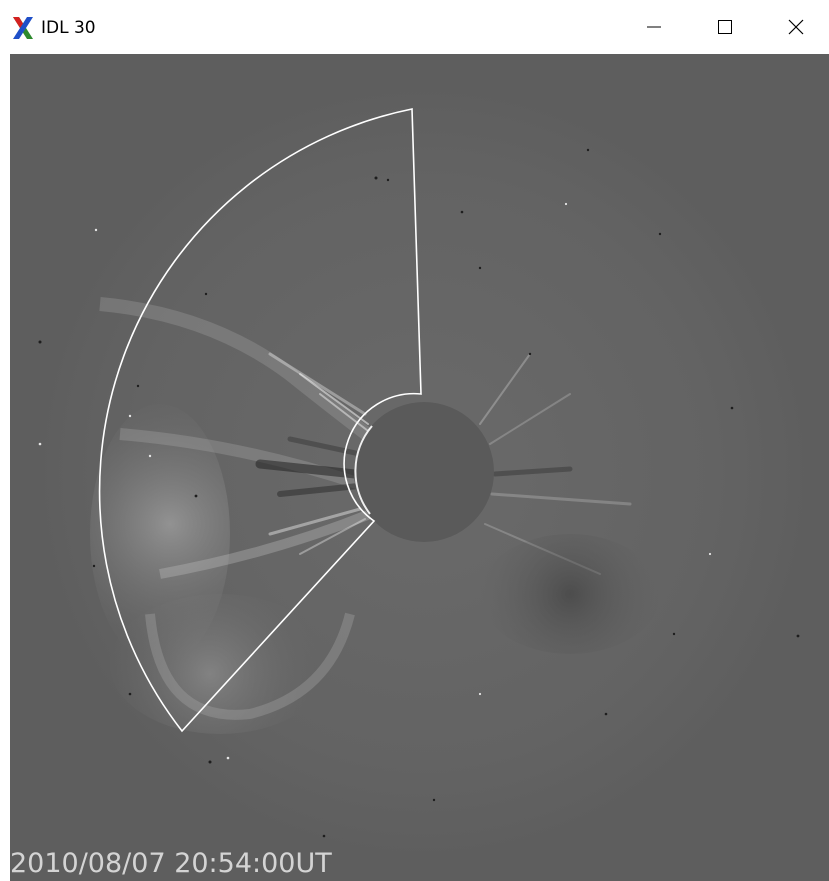 This screenshot has width=829, height=881. Describe the element at coordinates (5, 467) in the screenshot. I see `window-border` at that location.